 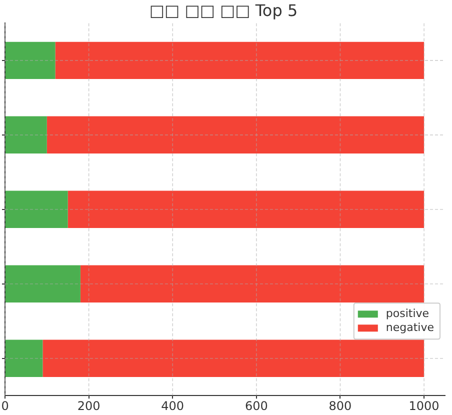 What do you see at coordinates (424, 405) in the screenshot?
I see `x-tick-label: 1000` at bounding box center [424, 405].